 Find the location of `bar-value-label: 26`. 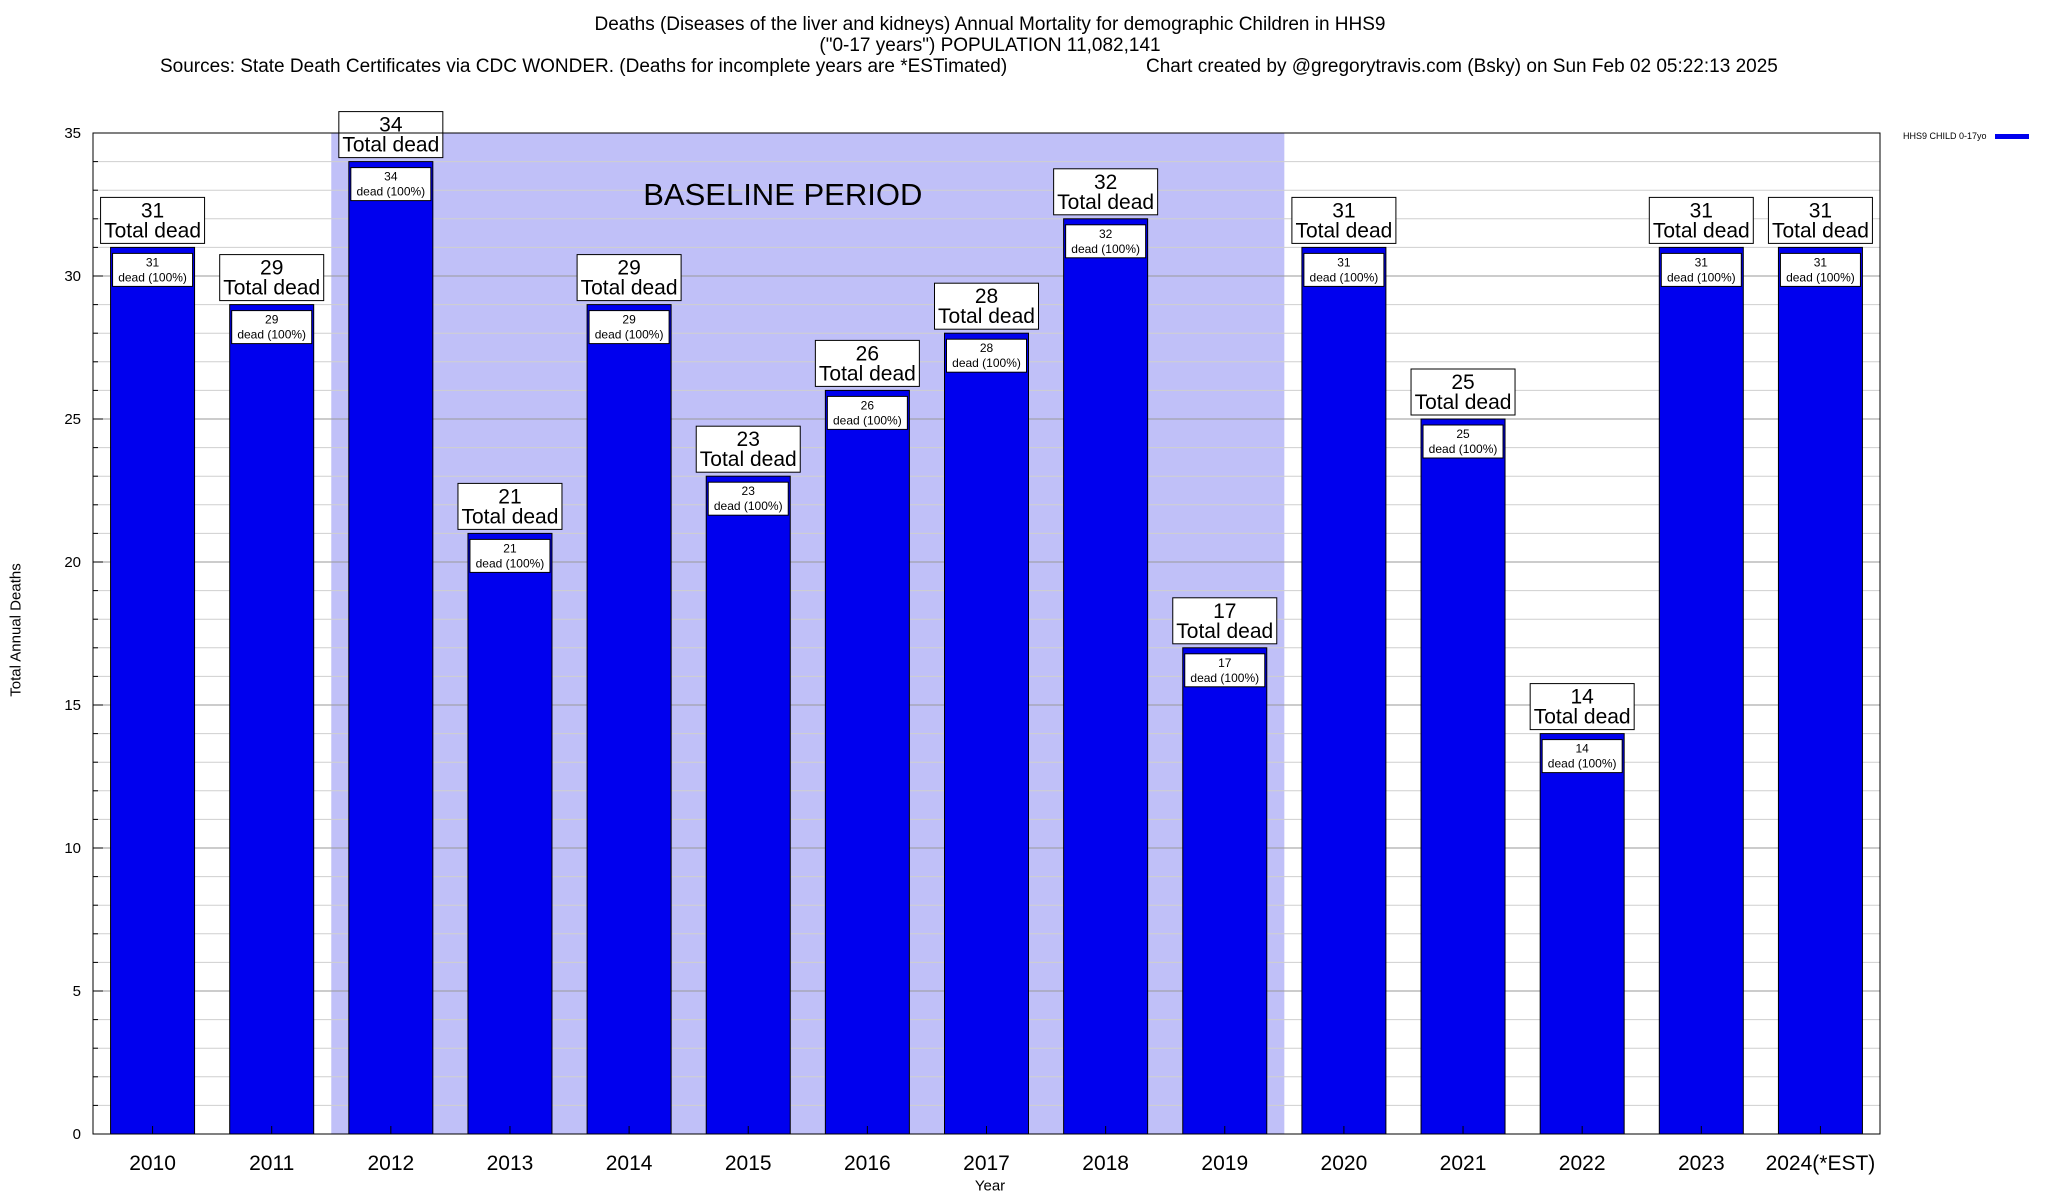

bar-value-label: 26 is located at coordinates (867, 353).